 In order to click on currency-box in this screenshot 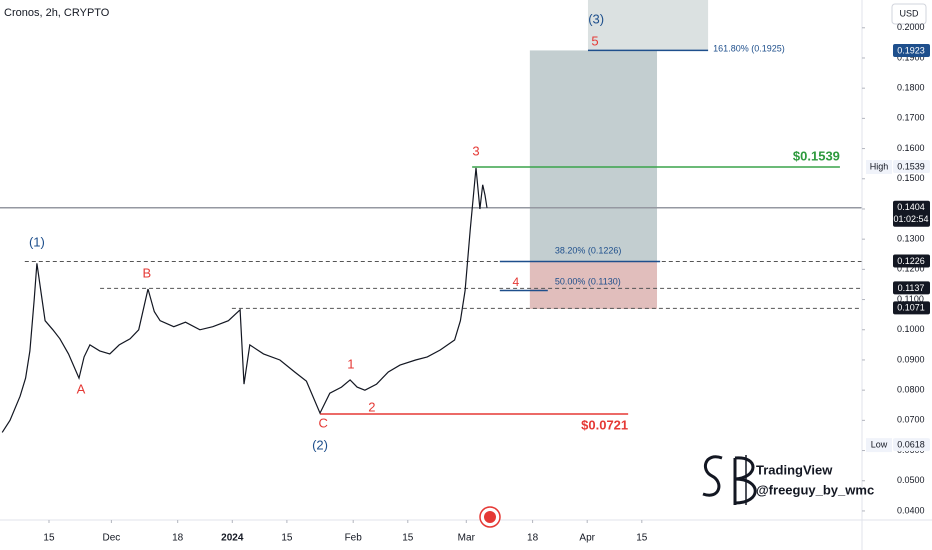, I will do `click(909, 14)`.